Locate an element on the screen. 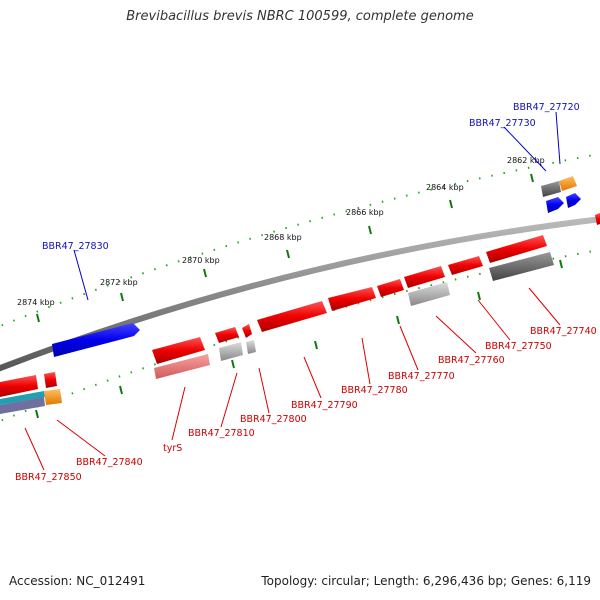  label-bbr47-27780: BBR47_27780 is located at coordinates (374, 390).